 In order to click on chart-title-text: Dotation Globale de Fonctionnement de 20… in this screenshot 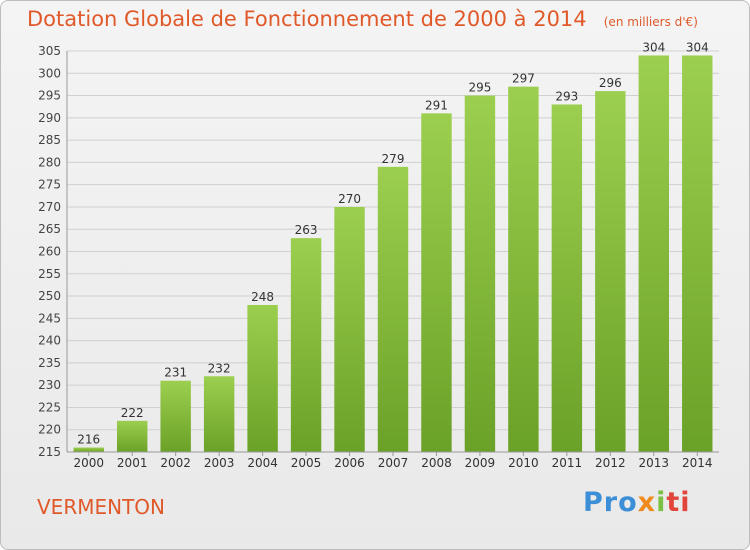, I will do `click(307, 19)`.